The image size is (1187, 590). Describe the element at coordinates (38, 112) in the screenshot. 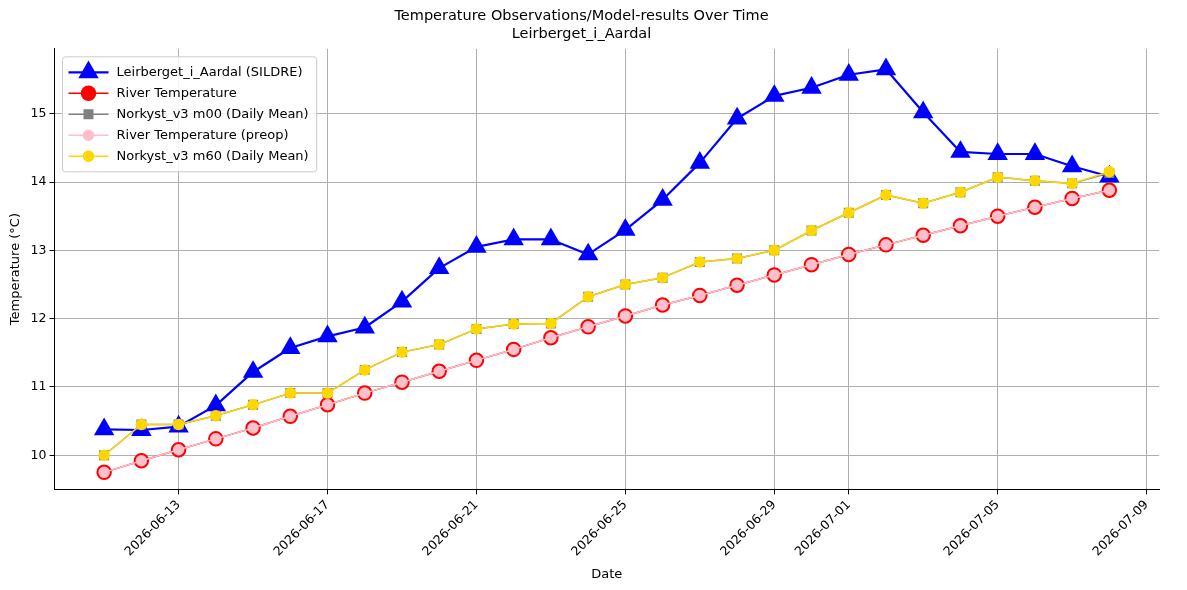

I see `y-tick-label: 15` at that location.